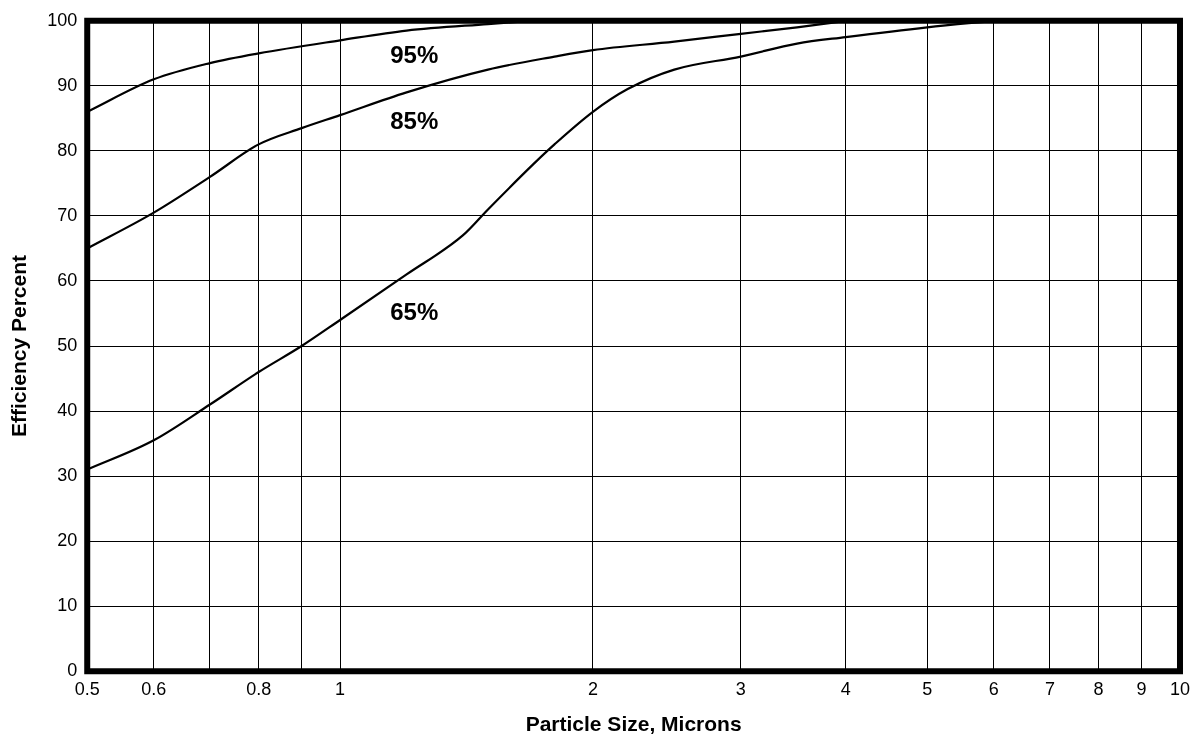 The height and width of the screenshot is (746, 1198). I want to click on x-tick-label: 0.8, so click(259, 688).